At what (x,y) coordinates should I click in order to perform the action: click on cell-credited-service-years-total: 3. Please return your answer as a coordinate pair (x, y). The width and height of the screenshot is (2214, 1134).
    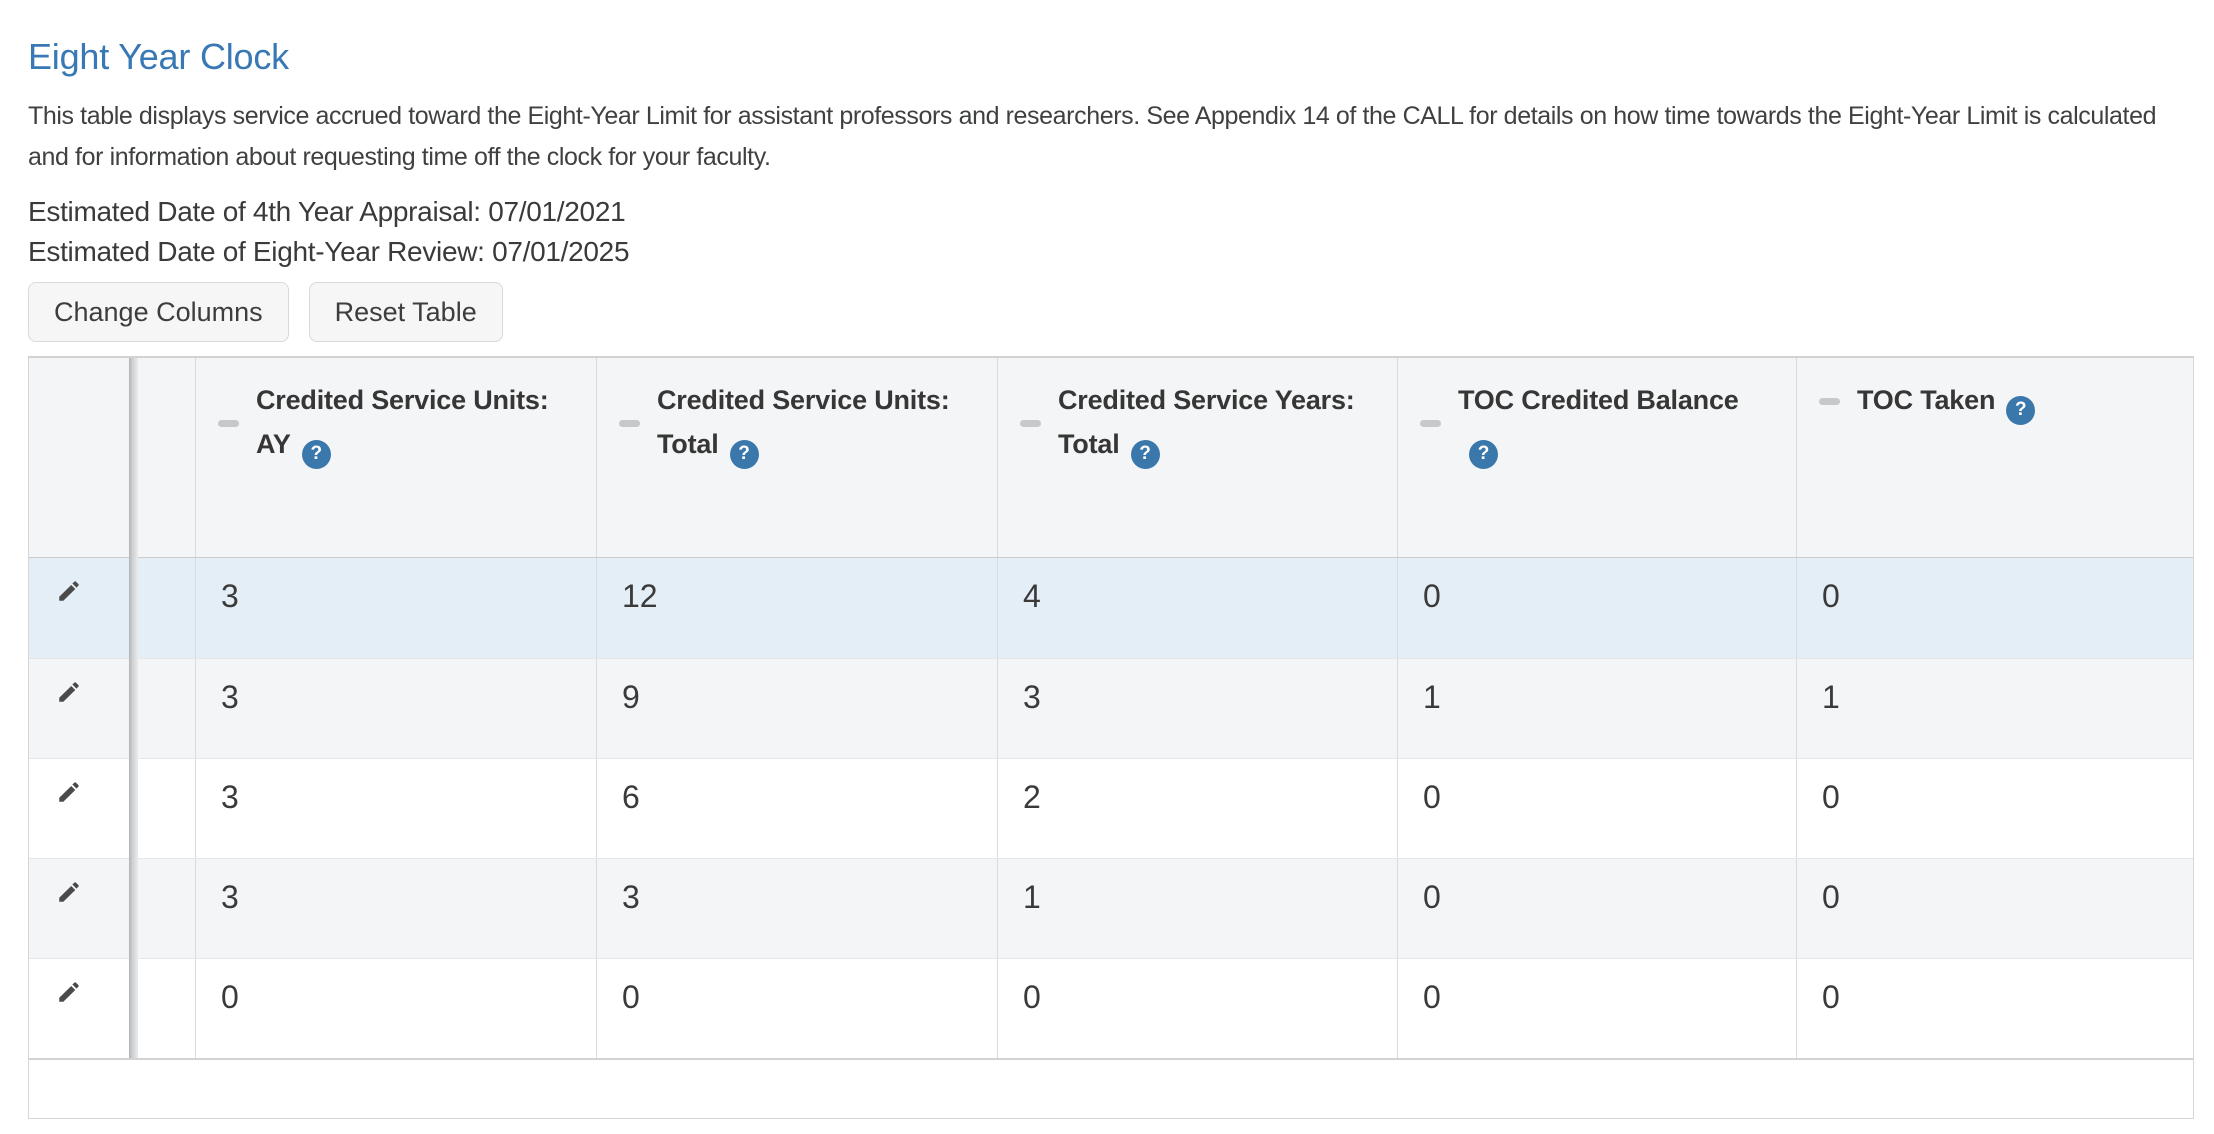
    Looking at the image, I should click on (1197, 708).